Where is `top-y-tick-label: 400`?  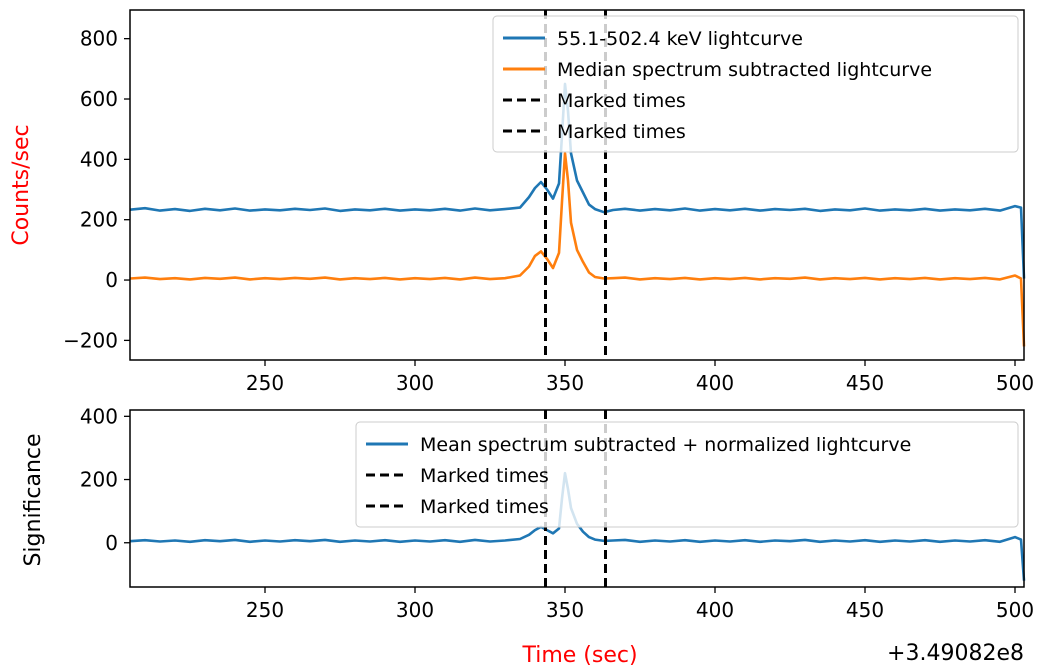
top-y-tick-label: 400 is located at coordinates (99, 159).